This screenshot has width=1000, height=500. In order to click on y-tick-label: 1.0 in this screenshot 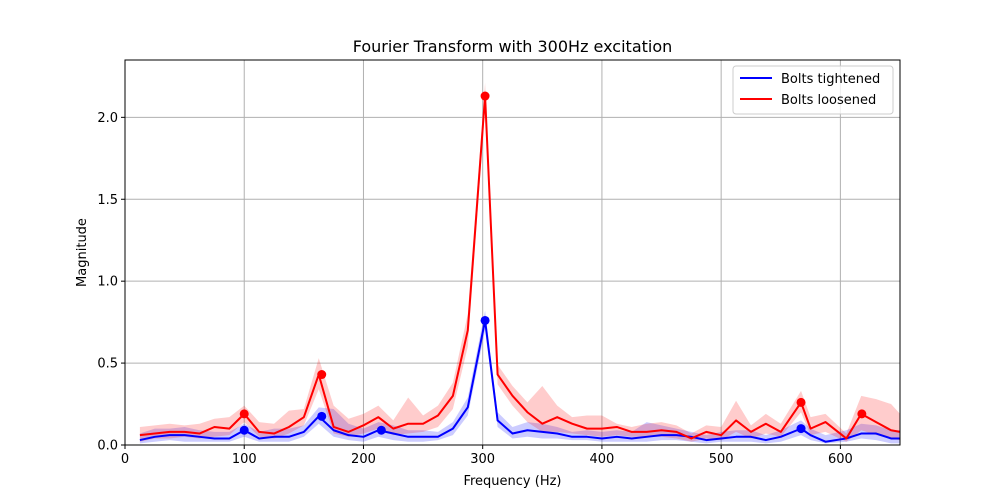, I will do `click(107, 282)`.